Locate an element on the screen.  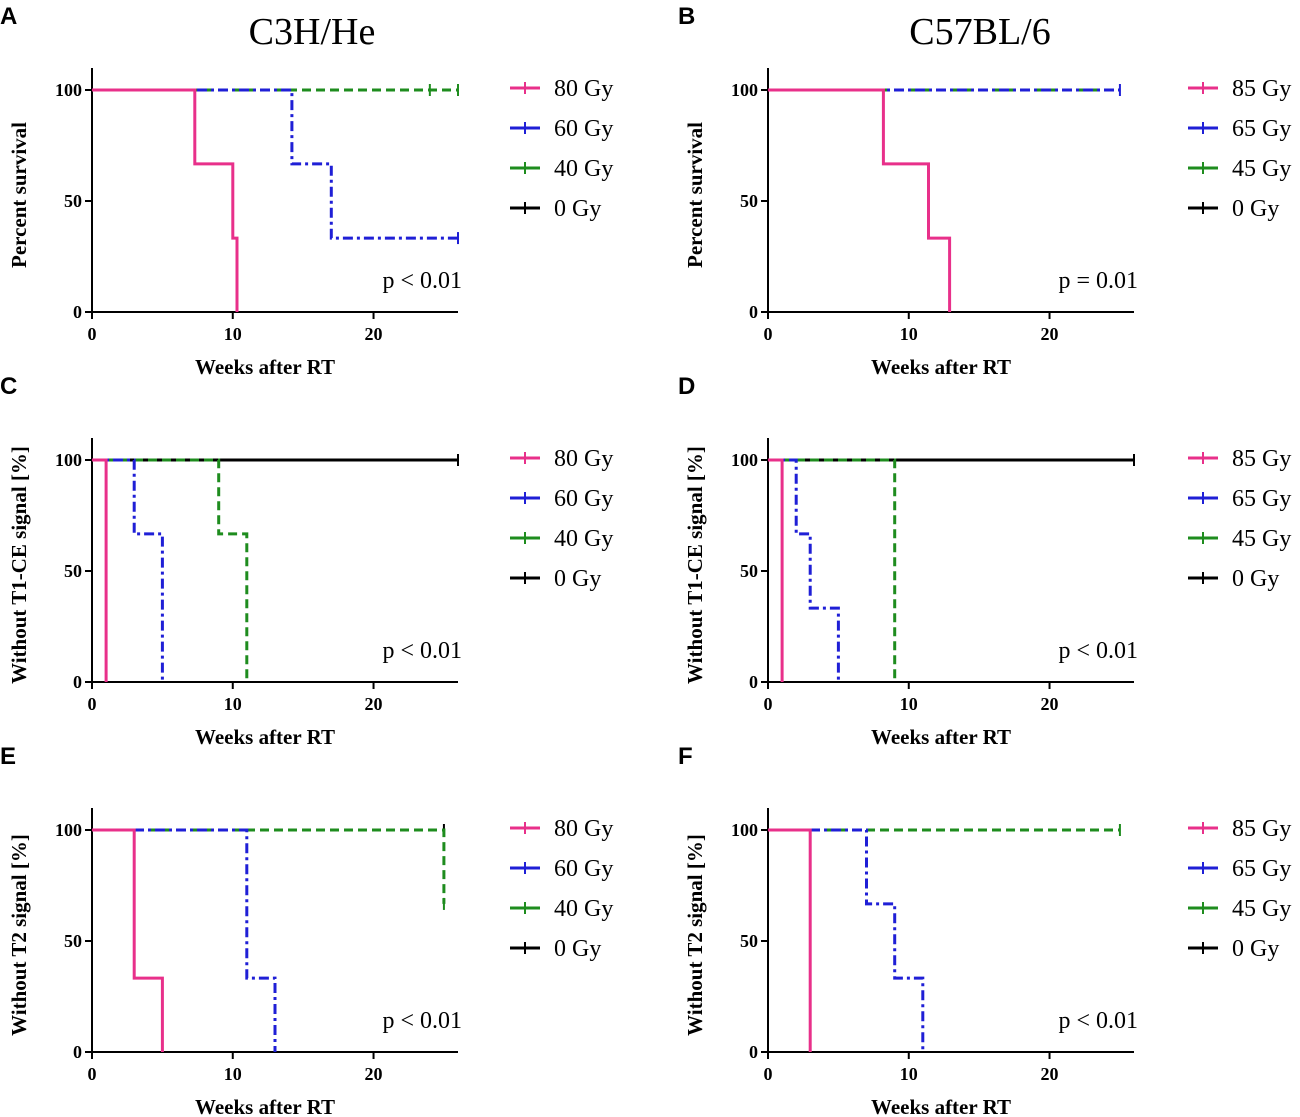
panel-letter: C is located at coordinates (8, 386).